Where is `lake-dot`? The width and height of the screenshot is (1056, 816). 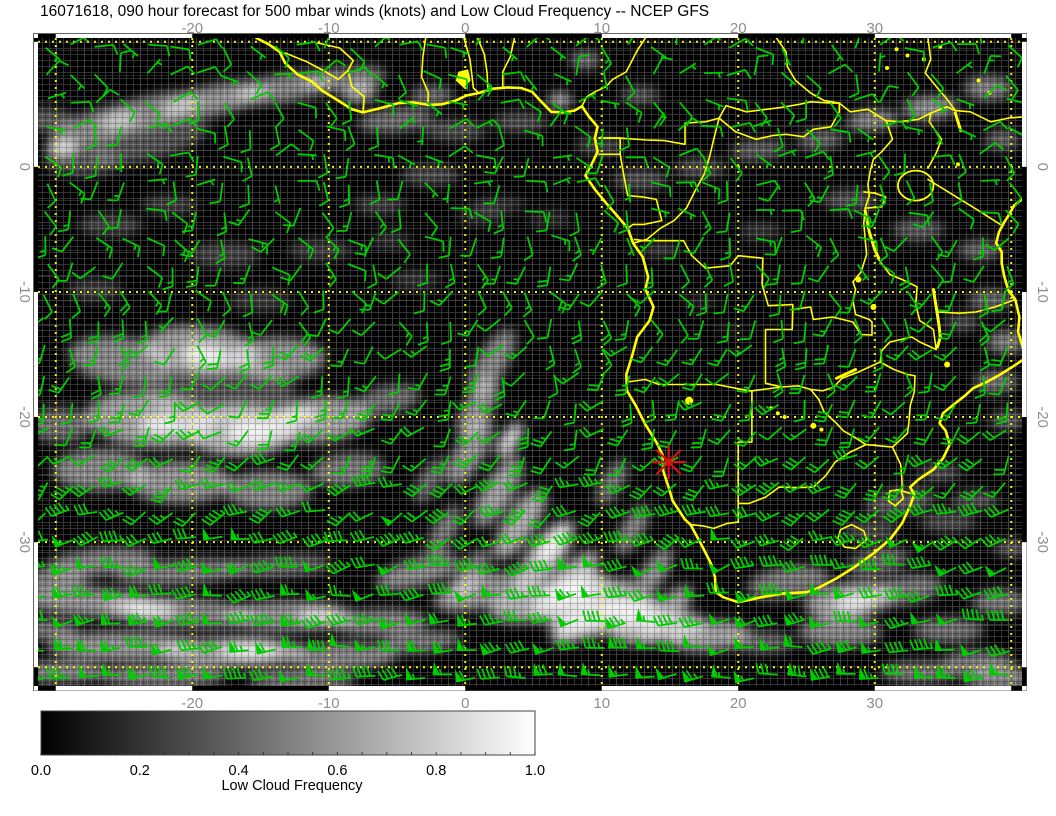
lake-dot is located at coordinates (958, 164).